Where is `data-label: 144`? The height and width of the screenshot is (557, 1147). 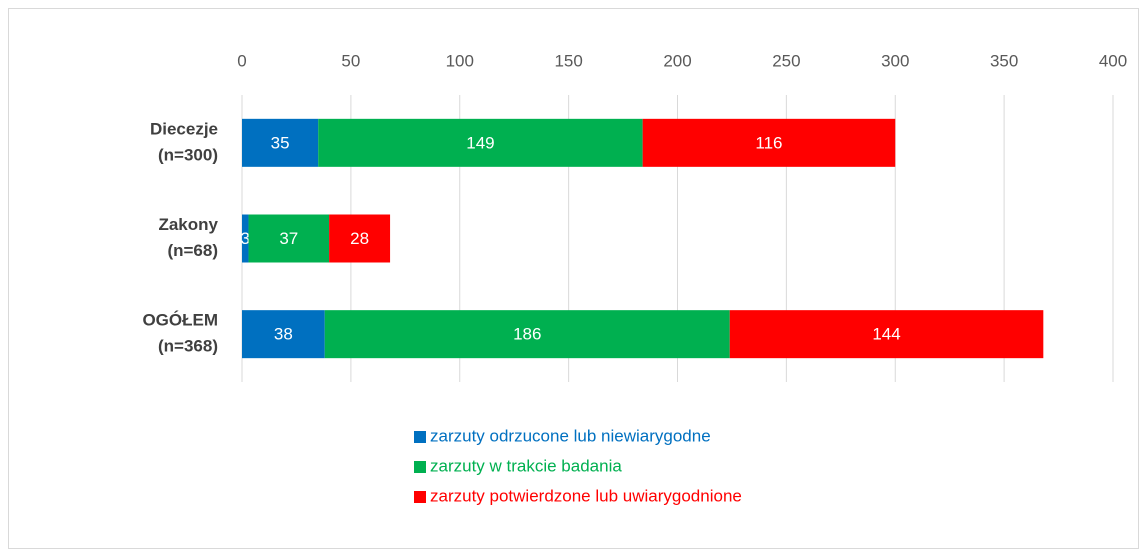 data-label: 144 is located at coordinates (886, 334).